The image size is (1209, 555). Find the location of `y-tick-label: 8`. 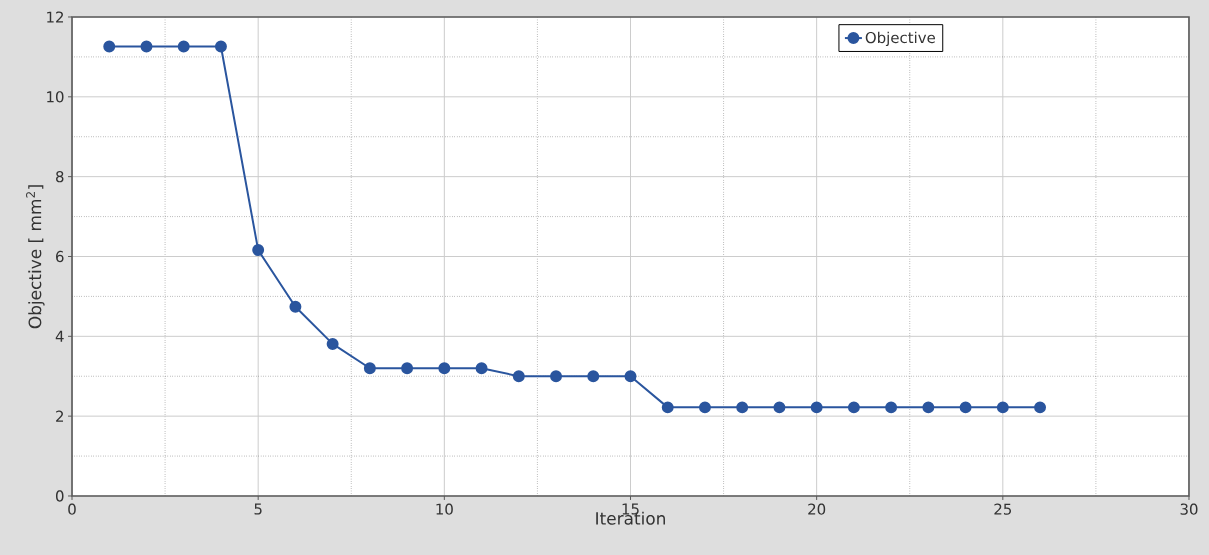

y-tick-label: 8 is located at coordinates (60, 177).